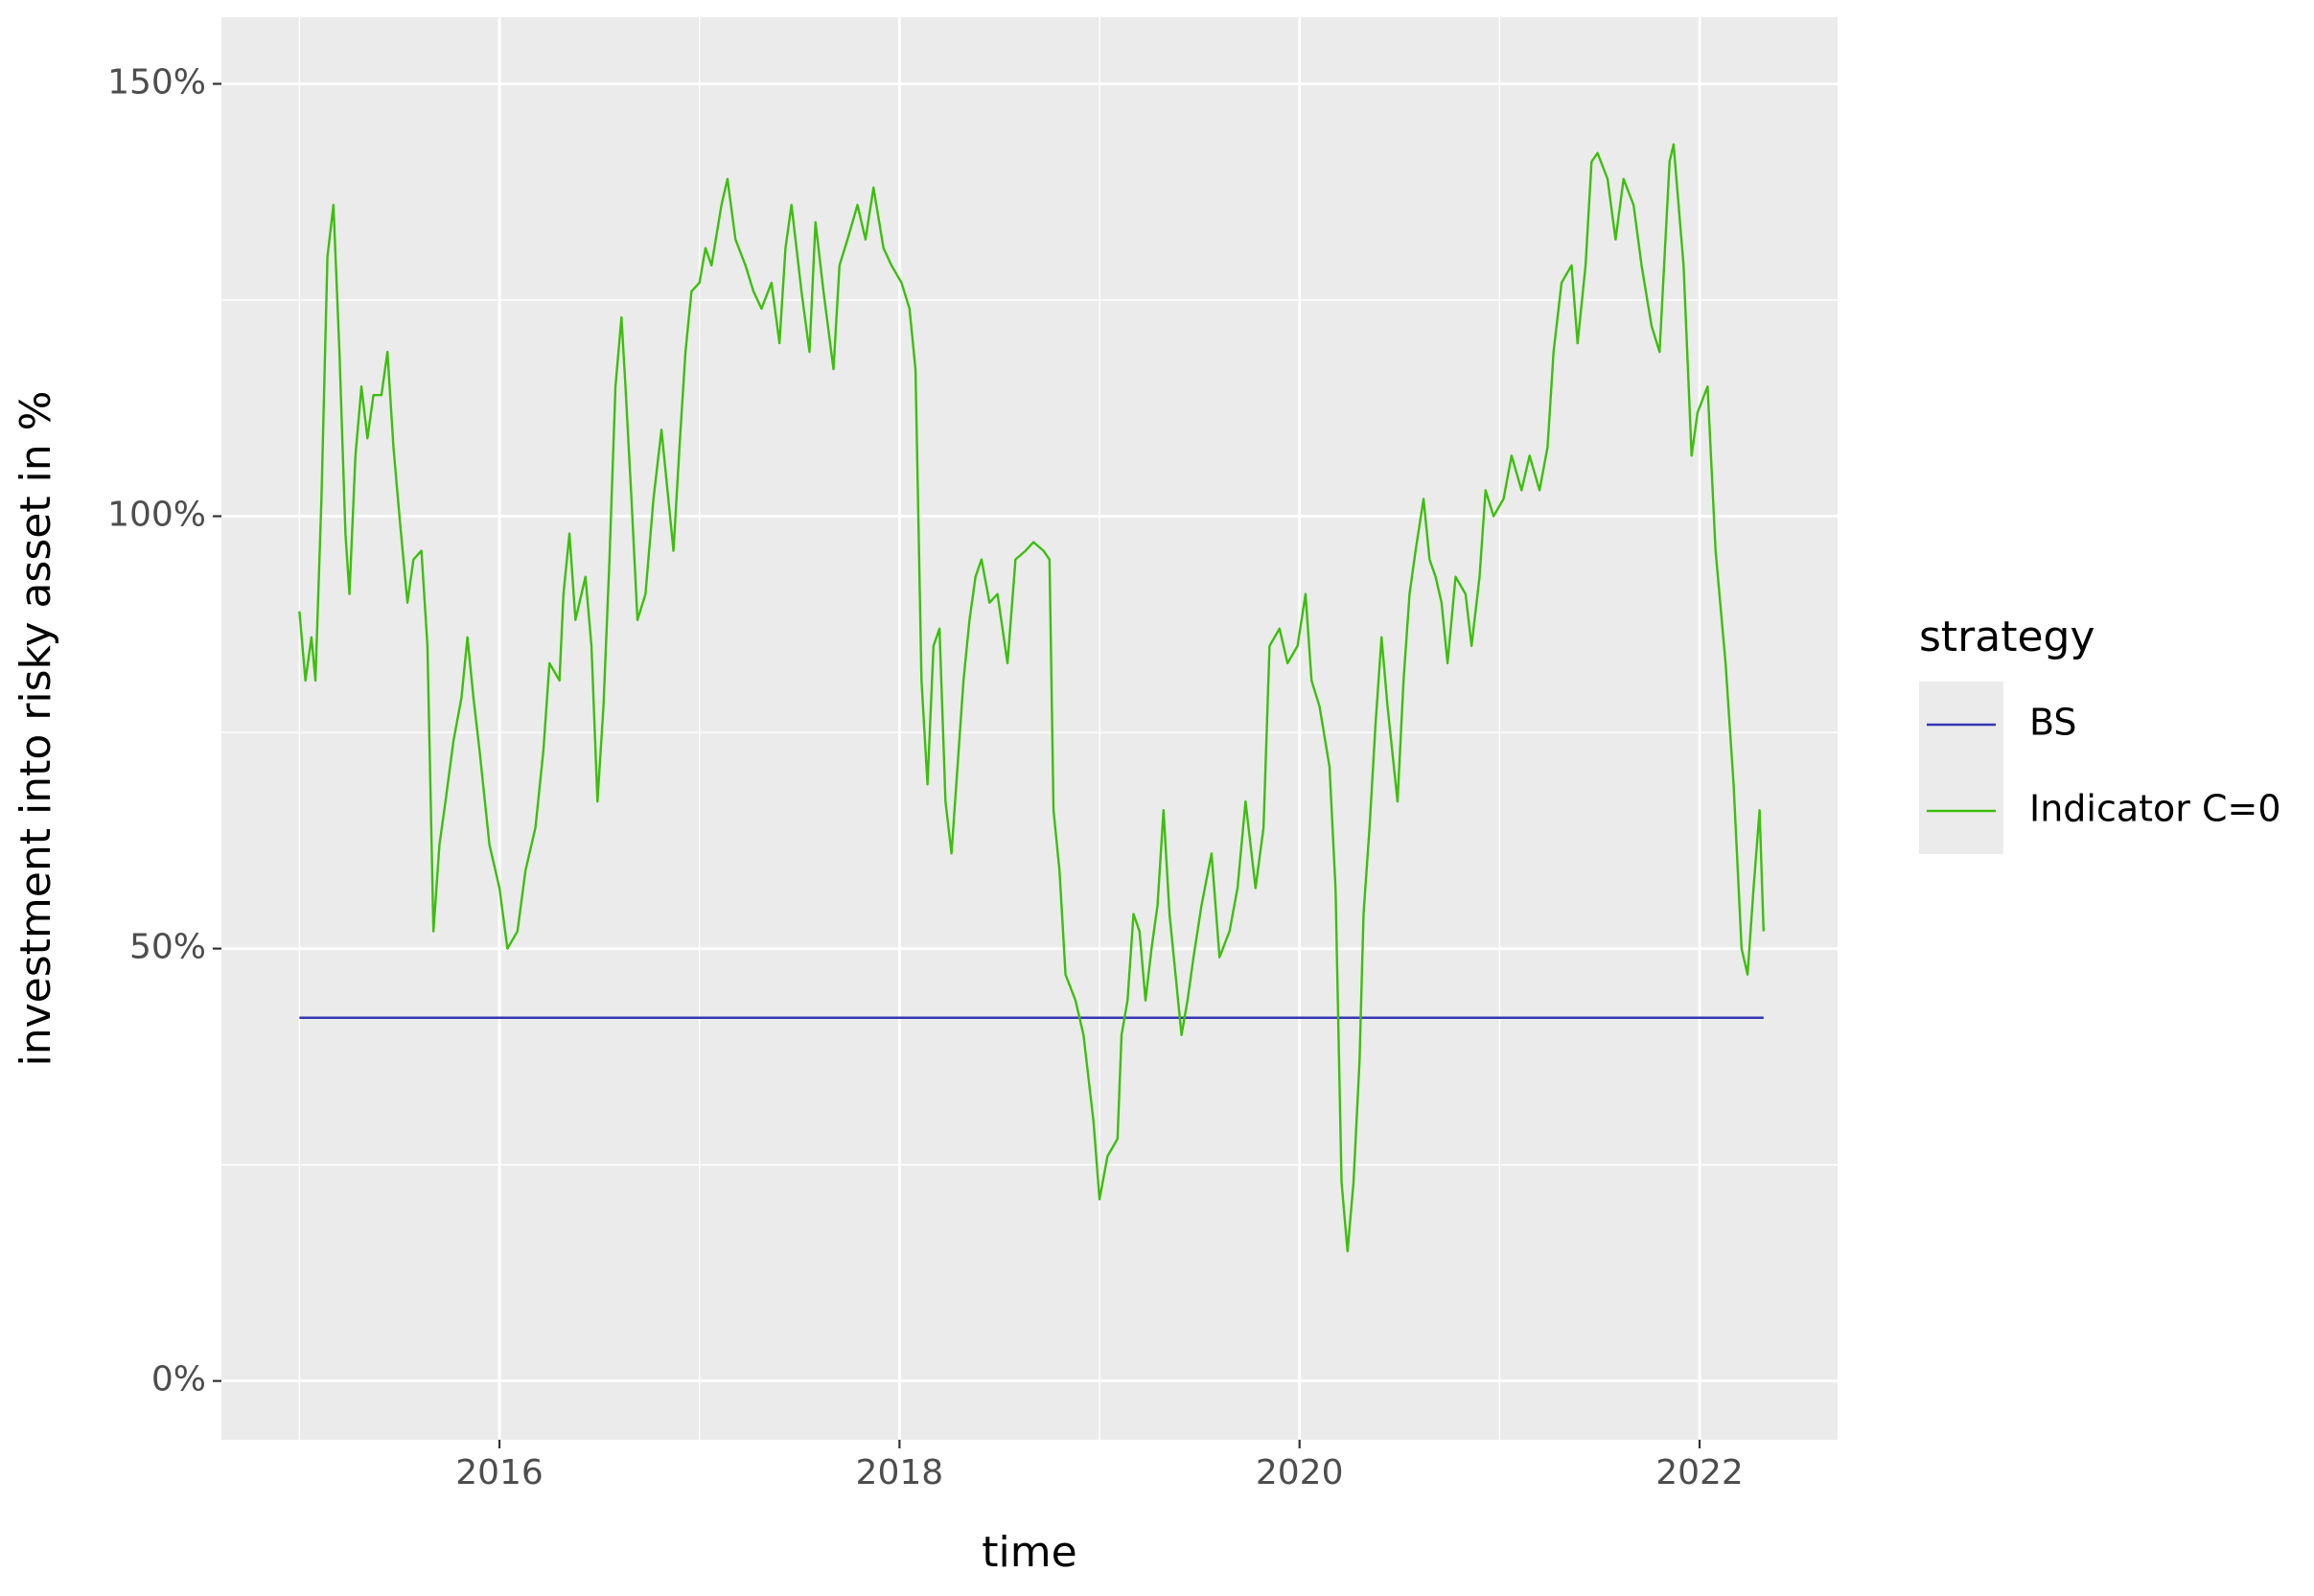  What do you see at coordinates (2155, 809) in the screenshot?
I see `legend-label: Indicator C=0` at bounding box center [2155, 809].